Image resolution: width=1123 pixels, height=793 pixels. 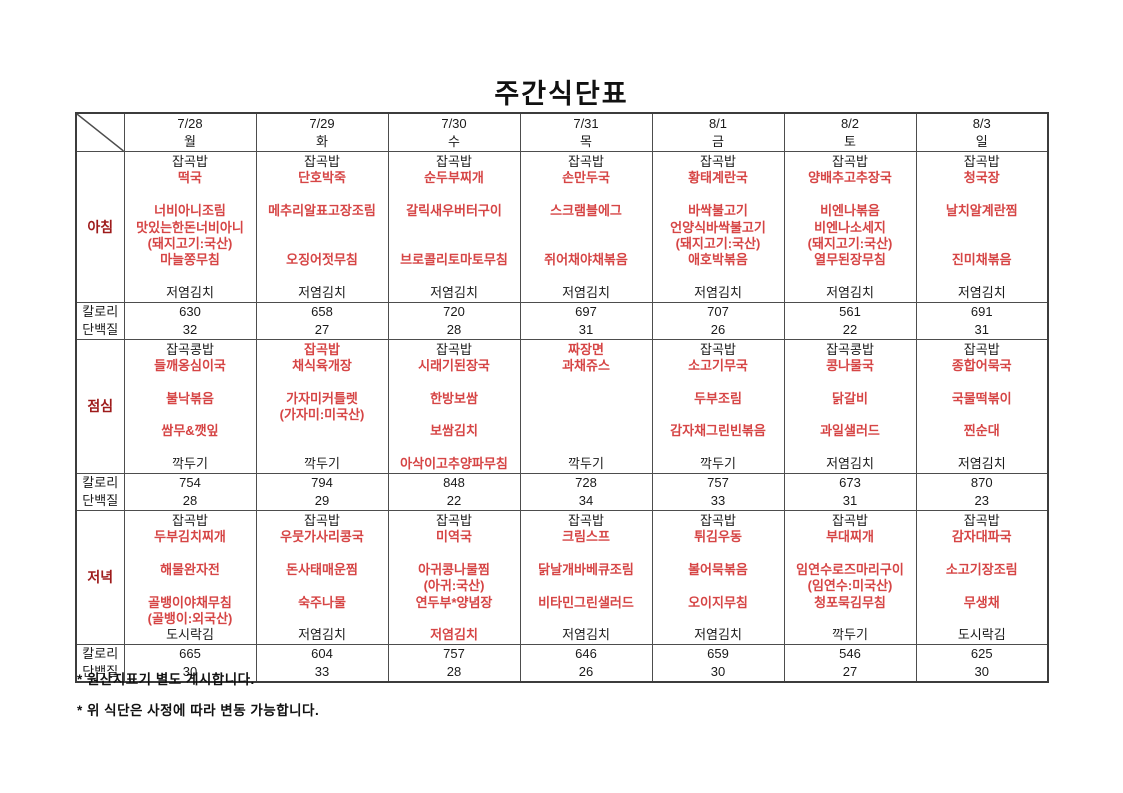 What do you see at coordinates (850, 132) in the screenshot?
I see `day-header-5: 8/2 토` at bounding box center [850, 132].